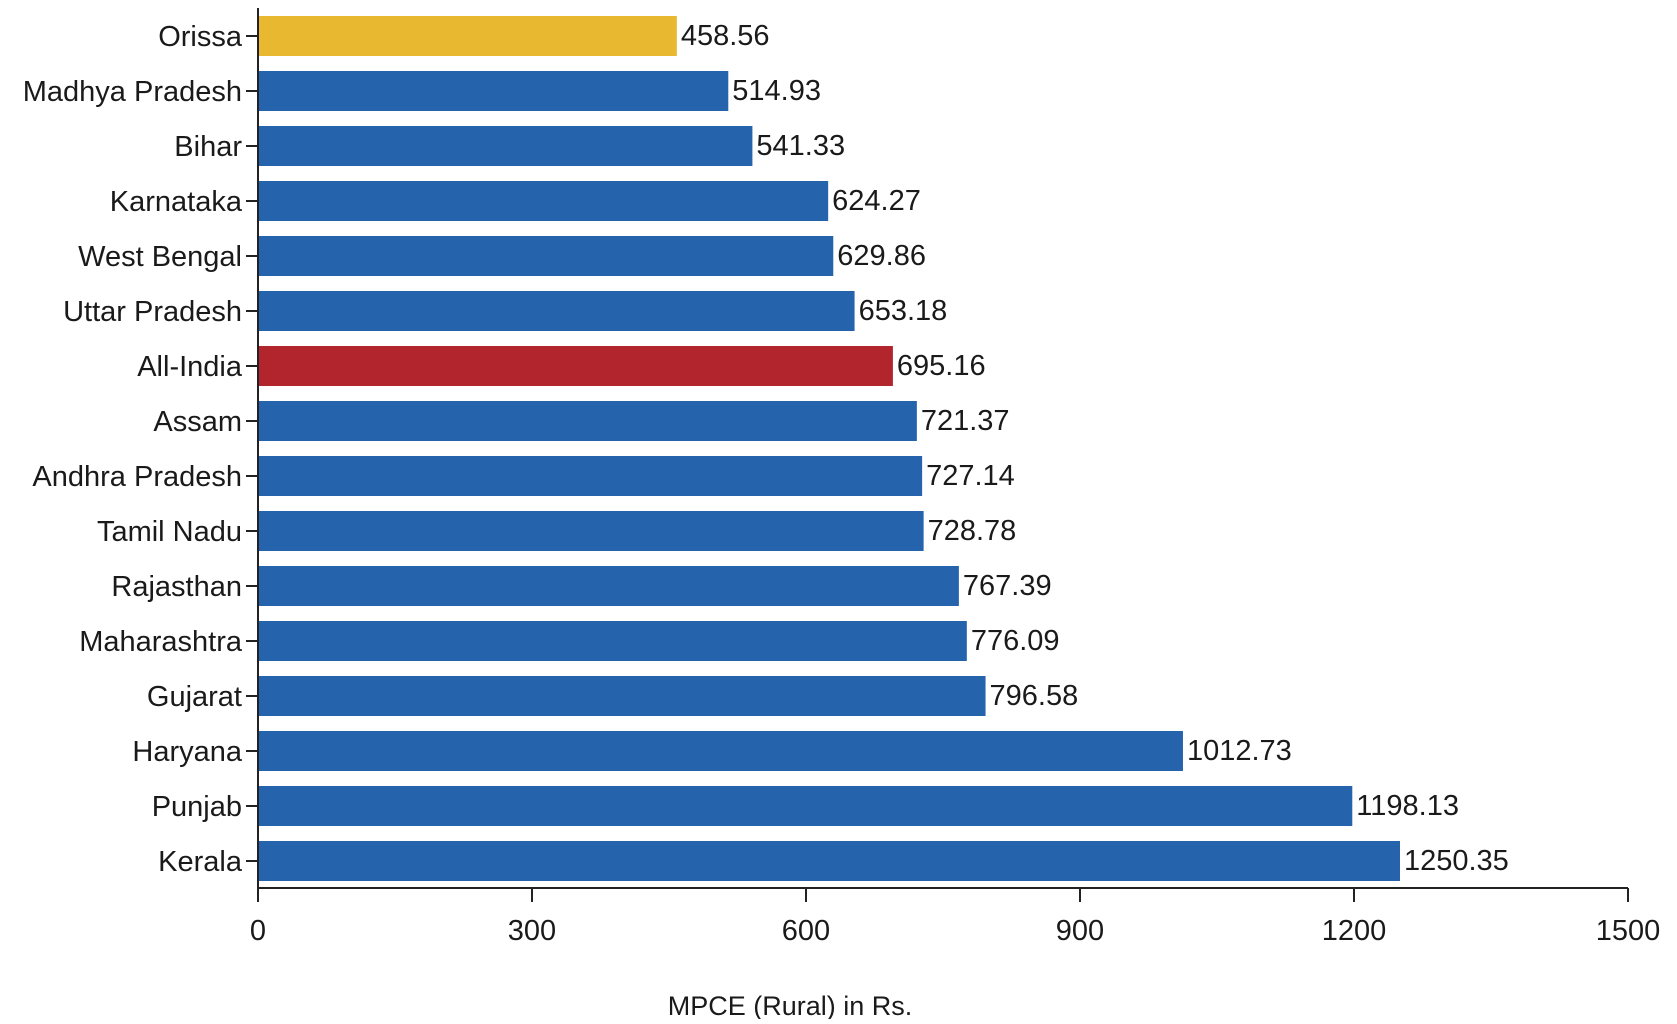 The height and width of the screenshot is (1024, 1677). What do you see at coordinates (1007, 586) in the screenshot?
I see `value-label-rajasthan: 767.39` at bounding box center [1007, 586].